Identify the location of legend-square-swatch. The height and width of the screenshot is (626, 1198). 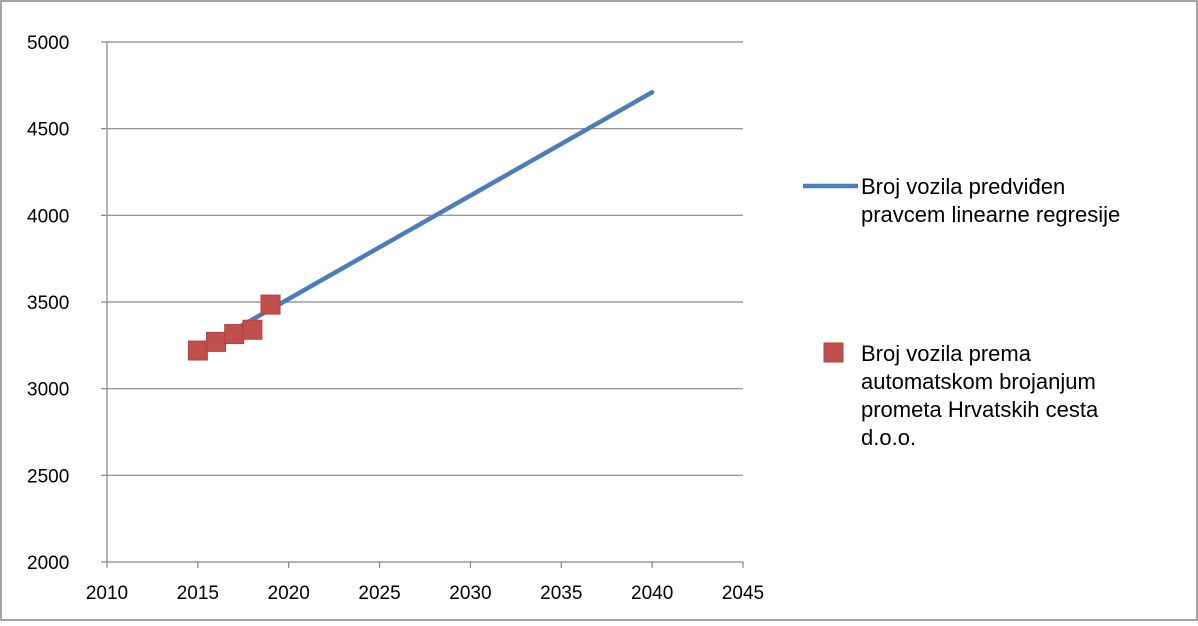
(833, 352).